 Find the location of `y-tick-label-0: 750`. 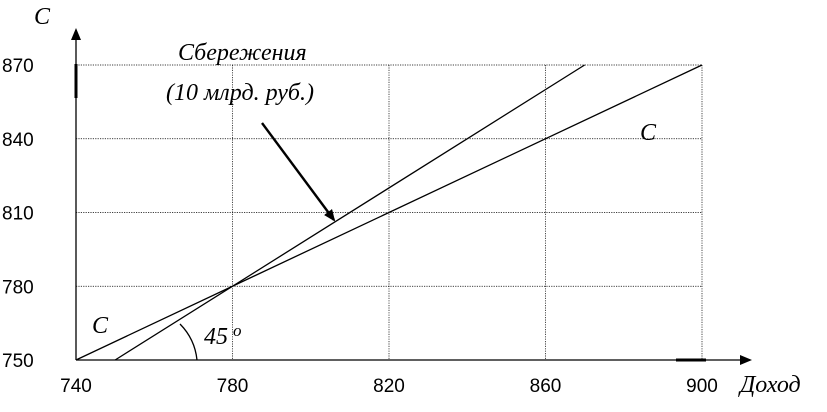

y-tick-label-0: 750 is located at coordinates (18, 361).